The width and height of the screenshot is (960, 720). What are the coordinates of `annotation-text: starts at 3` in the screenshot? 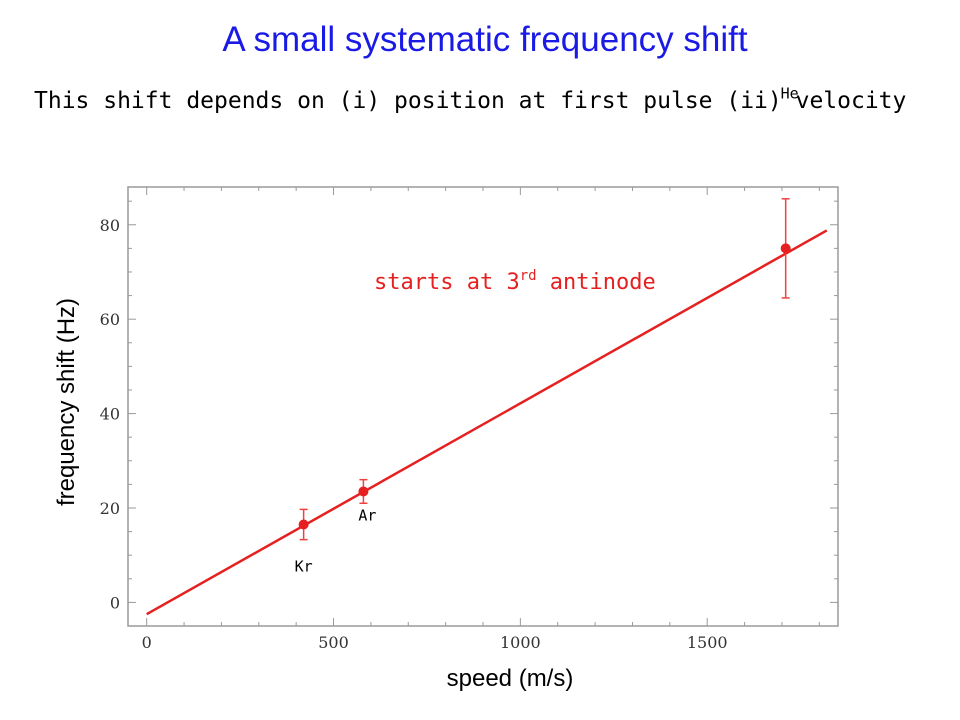 It's located at (447, 282).